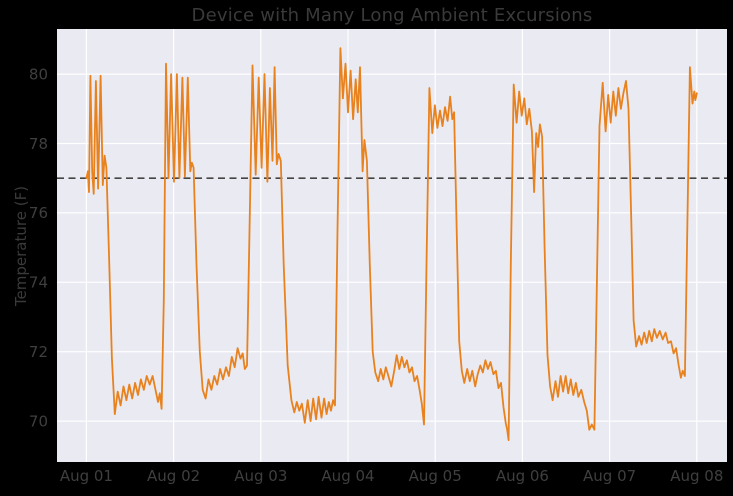 Image resolution: width=733 pixels, height=496 pixels. Describe the element at coordinates (38, 213) in the screenshot. I see `y-tick-label: 76` at that location.